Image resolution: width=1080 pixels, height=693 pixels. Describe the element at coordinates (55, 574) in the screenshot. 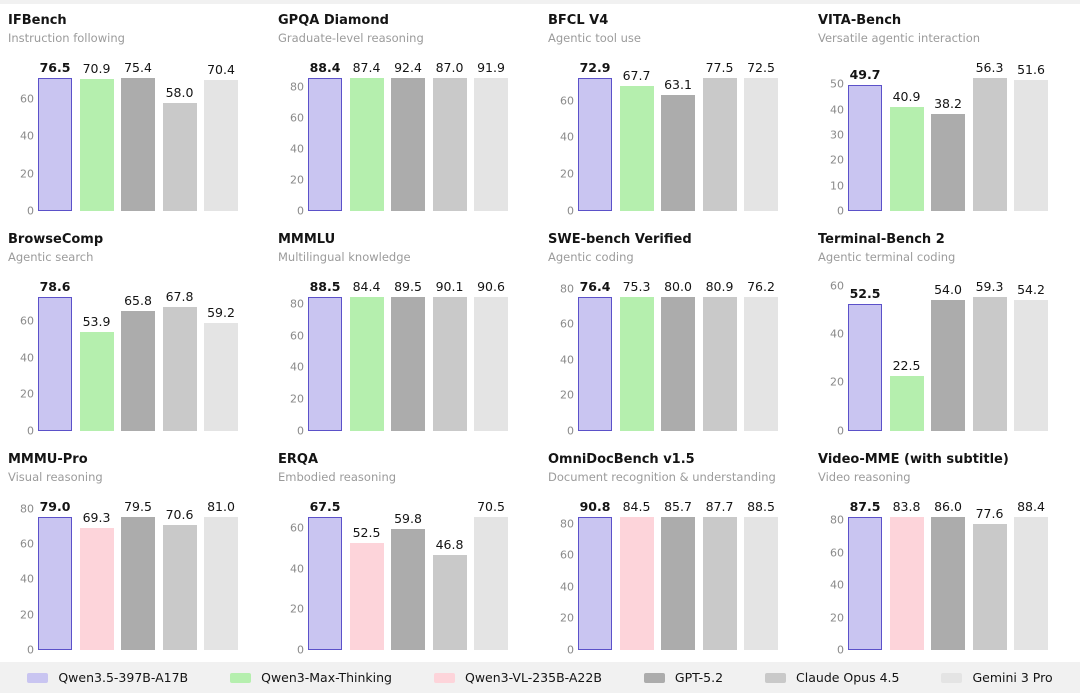

I see `bar-column-qwen3-5-397b-a17b: 79.0` at that location.